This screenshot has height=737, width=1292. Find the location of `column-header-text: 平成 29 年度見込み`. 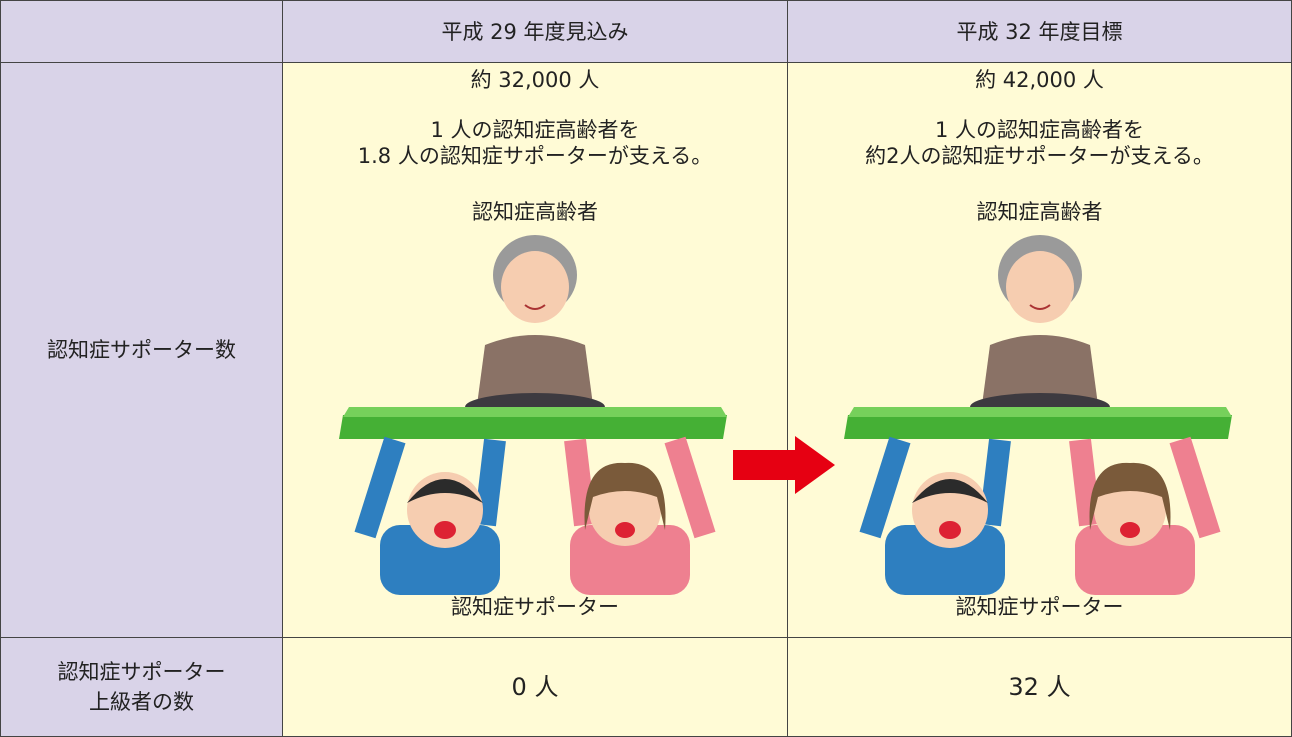

column-header-text: 平成 29 年度見込み is located at coordinates (535, 31).